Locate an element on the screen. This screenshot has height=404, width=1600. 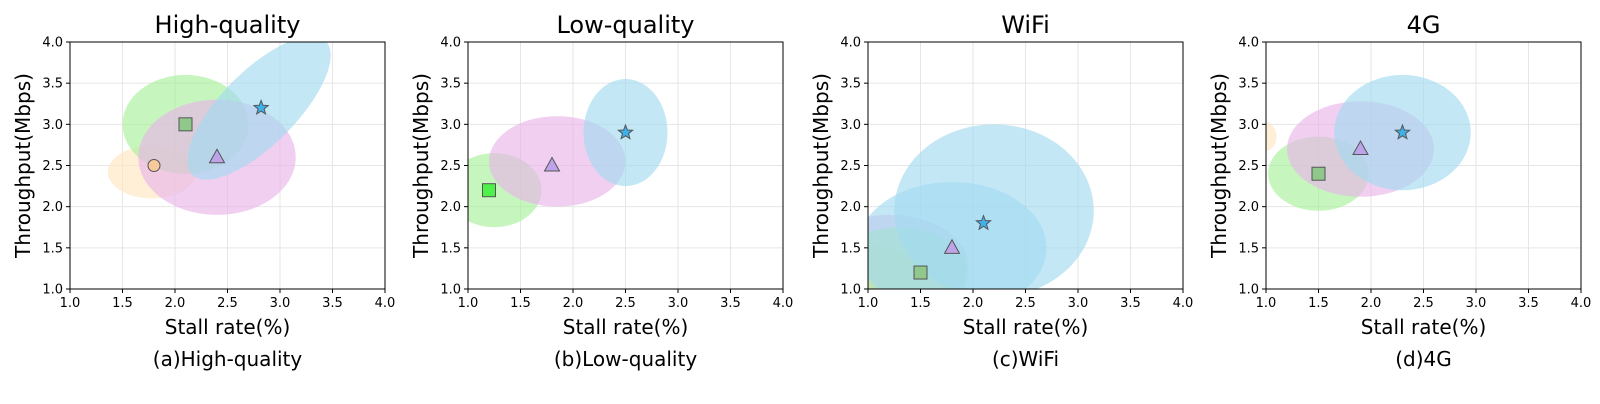
data-point-circle is located at coordinates (154, 165).